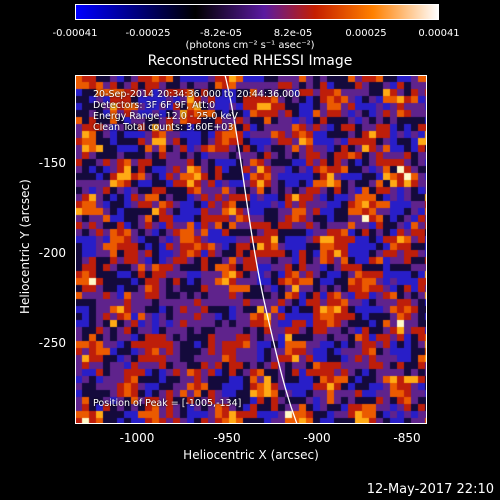 The height and width of the screenshot is (500, 500). What do you see at coordinates (52, 163) in the screenshot?
I see `y-tick-label: -150` at bounding box center [52, 163].